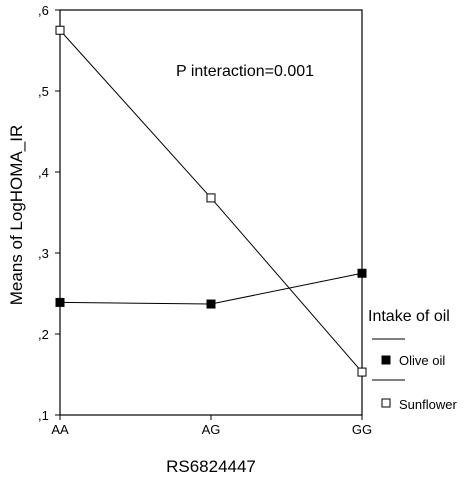 The height and width of the screenshot is (481, 474). What do you see at coordinates (43, 334) in the screenshot?
I see `y-tick-label: ,2` at bounding box center [43, 334].